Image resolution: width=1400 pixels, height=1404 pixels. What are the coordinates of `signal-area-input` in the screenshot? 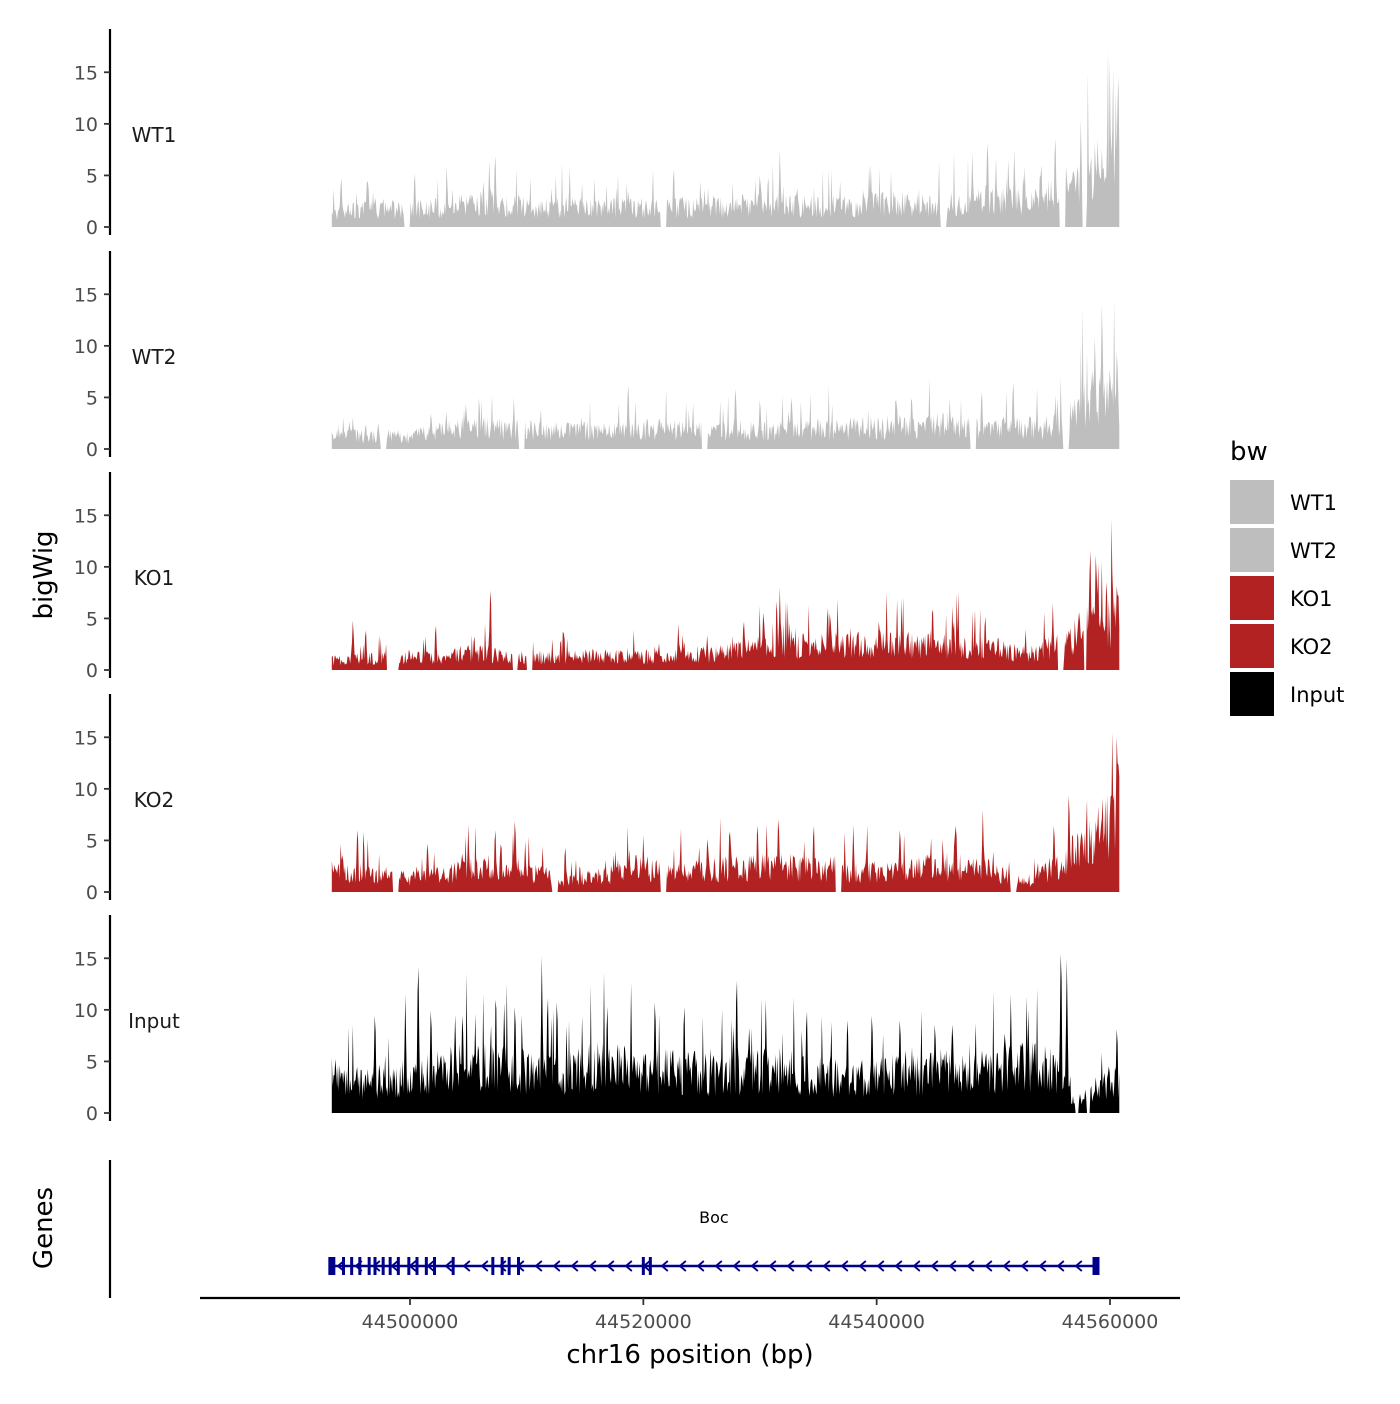 It's located at (725, 1033).